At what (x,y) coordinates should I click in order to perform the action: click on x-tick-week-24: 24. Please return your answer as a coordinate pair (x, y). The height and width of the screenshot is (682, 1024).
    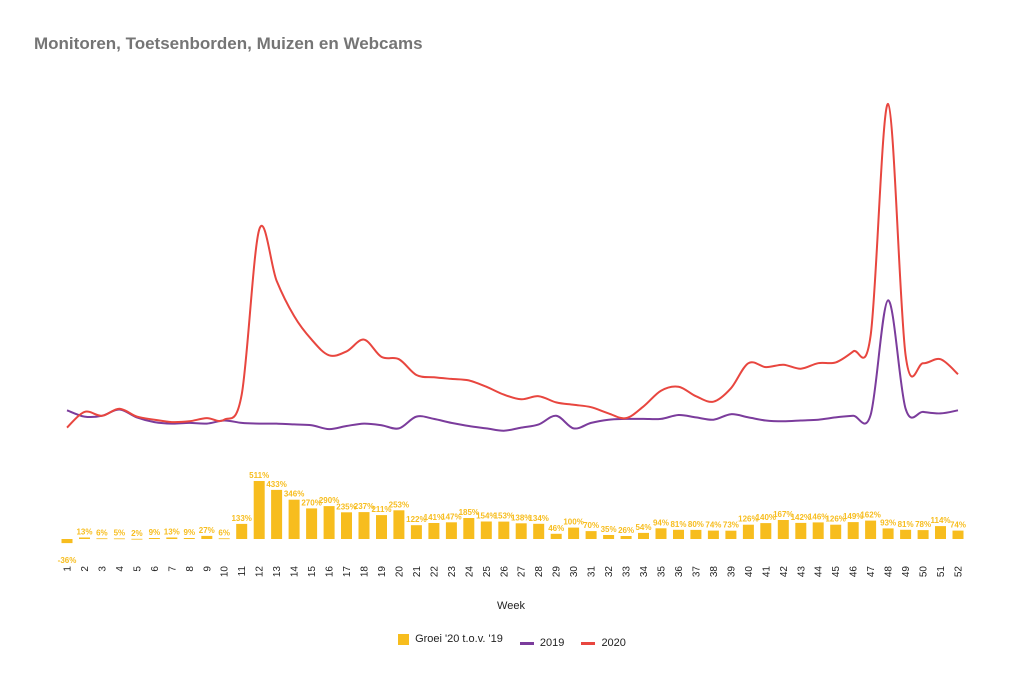
    Looking at the image, I should click on (469, 572).